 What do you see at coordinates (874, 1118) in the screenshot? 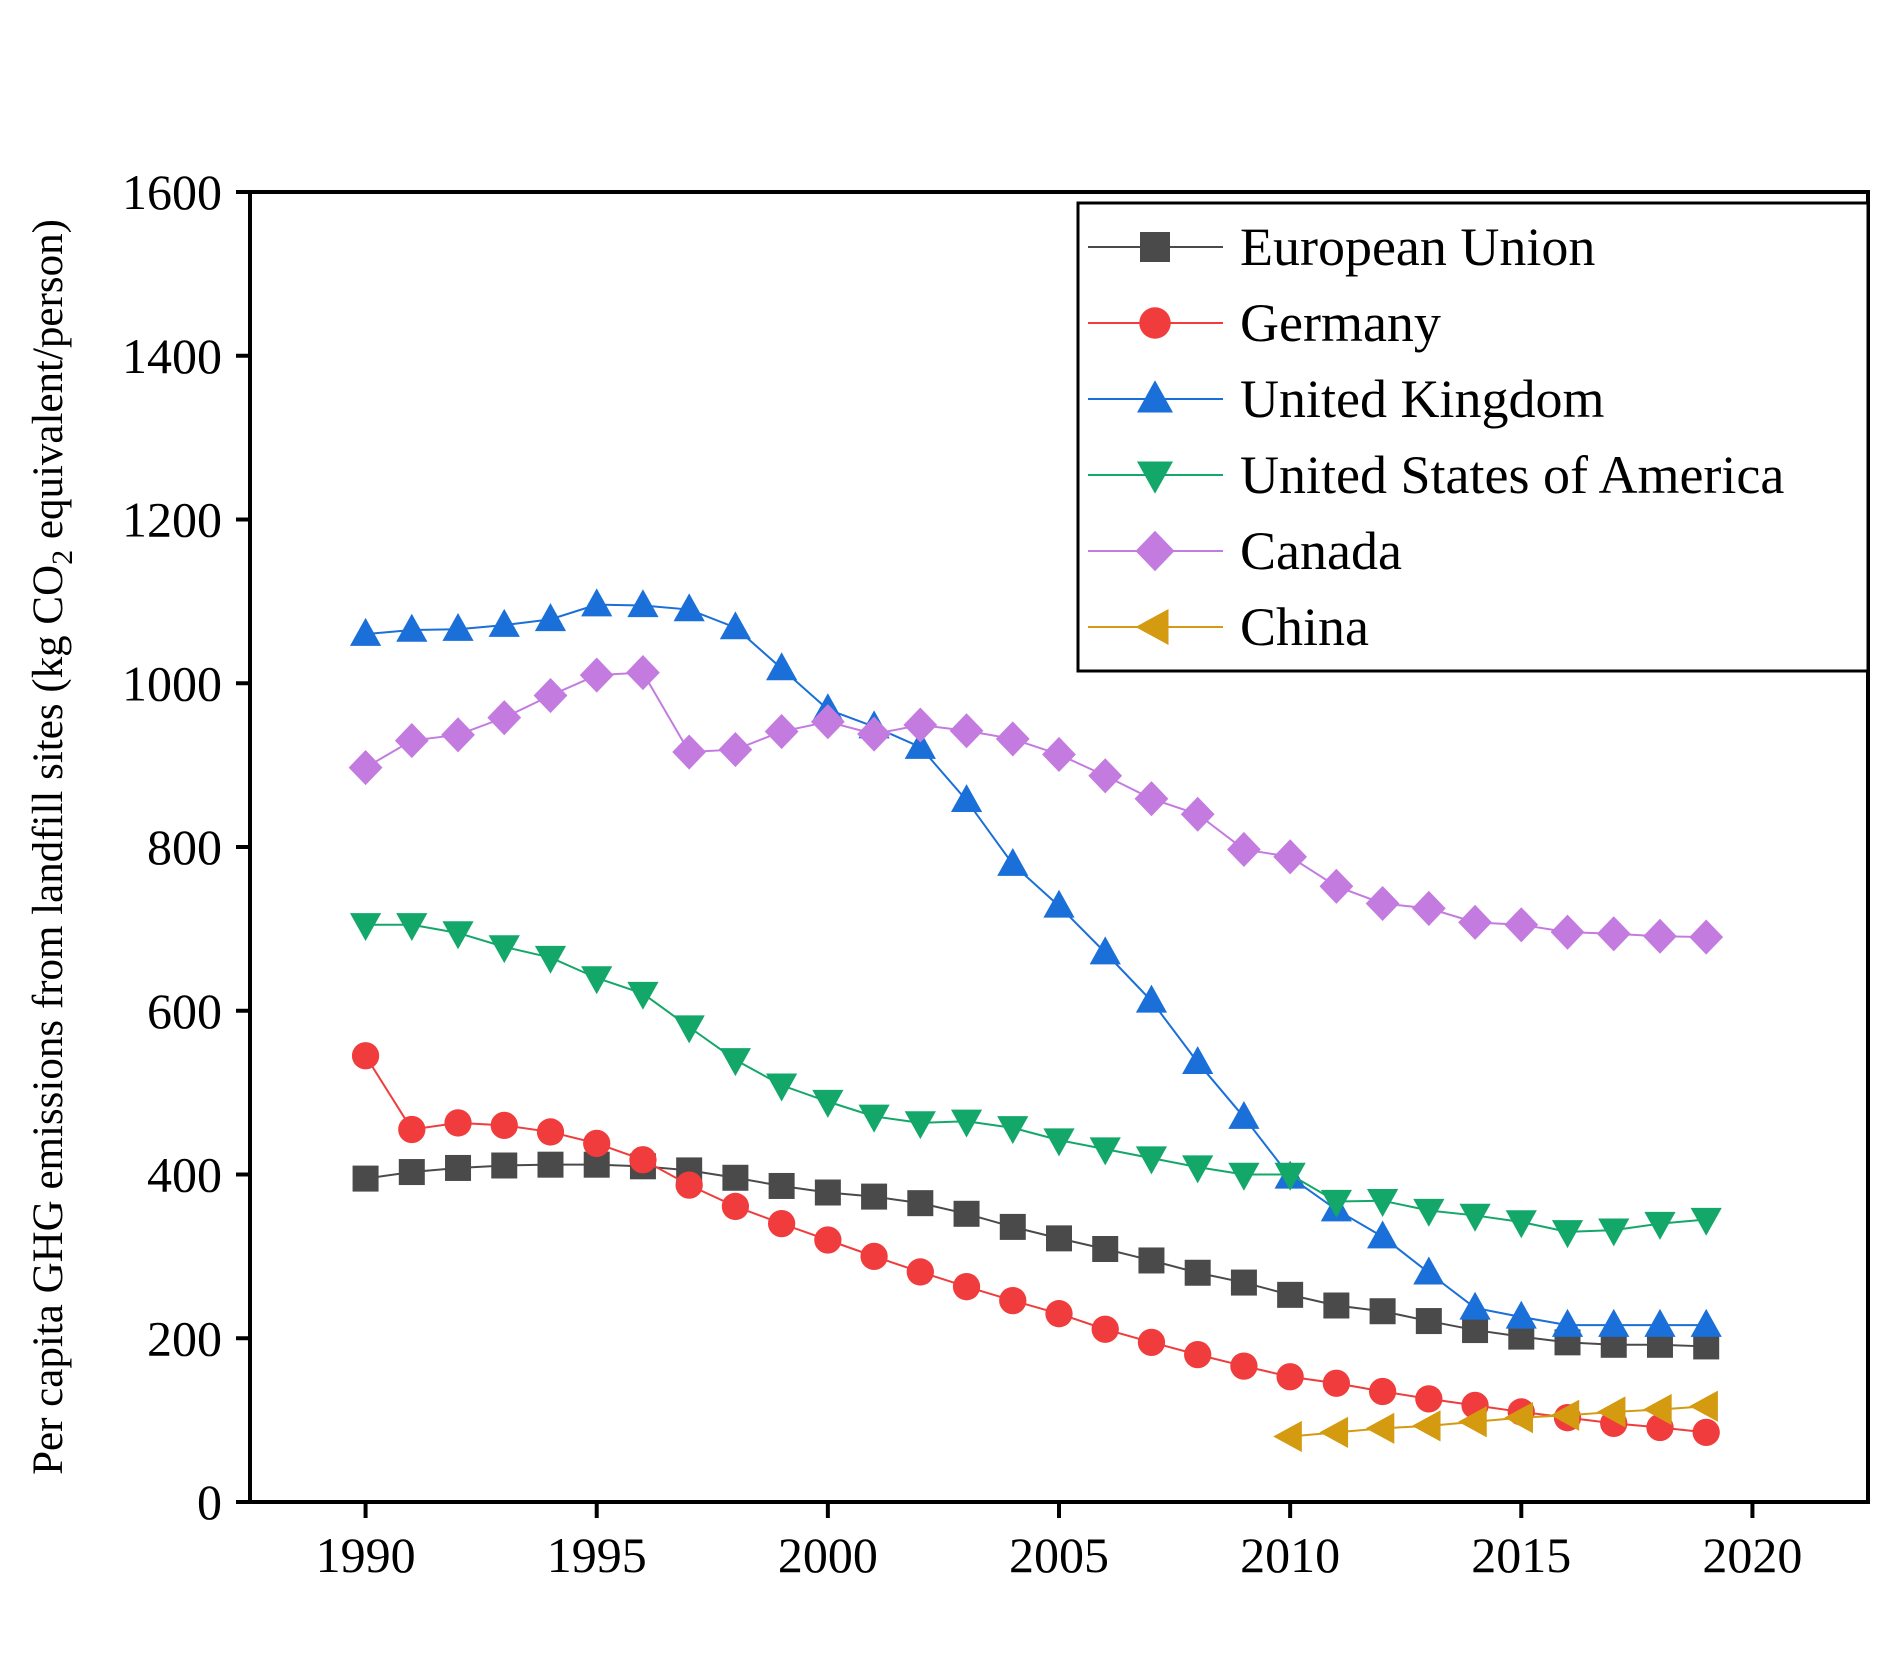
I see `data-point-united-states-of-america-2001` at bounding box center [874, 1118].